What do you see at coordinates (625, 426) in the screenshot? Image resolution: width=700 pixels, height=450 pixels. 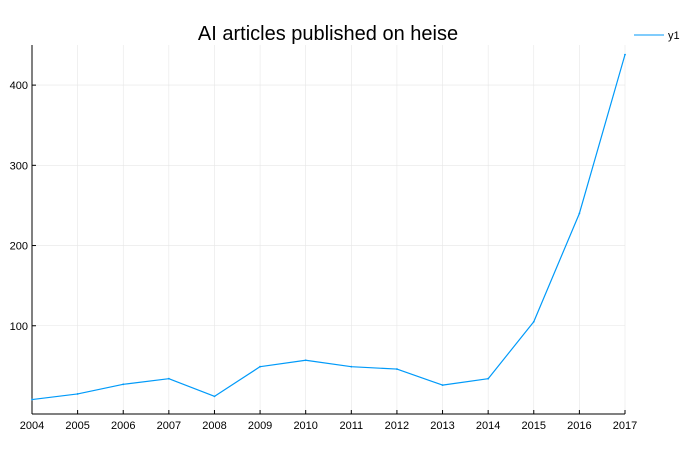 I see `x-tick-label: 2017` at bounding box center [625, 426].